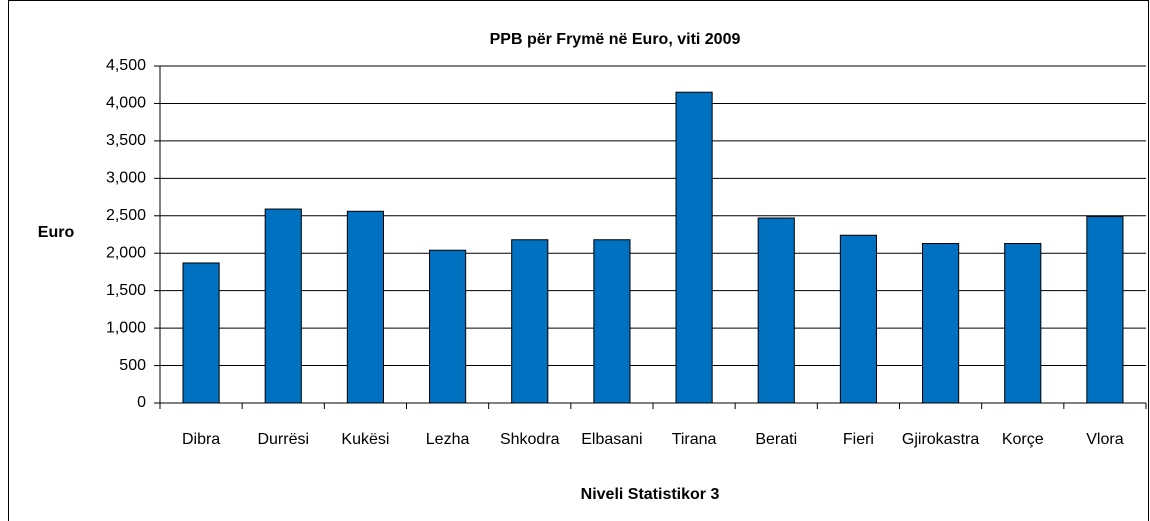  I want to click on x-tick-label: Dibra, so click(201, 439).